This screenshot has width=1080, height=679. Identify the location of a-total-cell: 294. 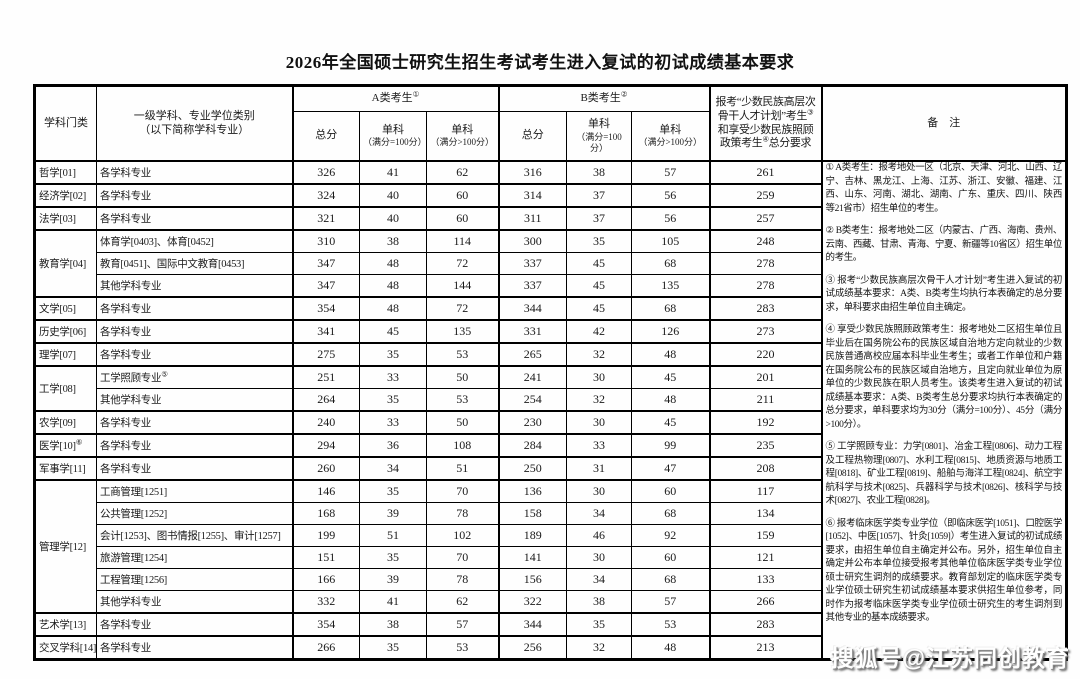
(326, 445).